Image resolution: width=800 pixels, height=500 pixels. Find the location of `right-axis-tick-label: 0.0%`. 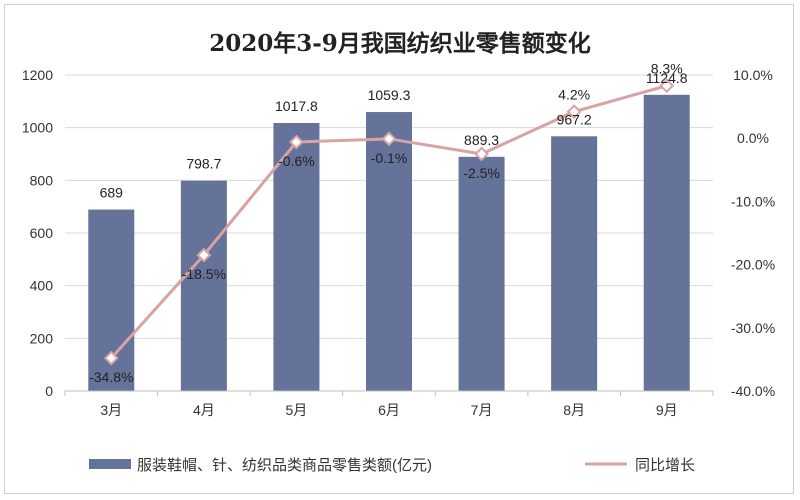

right-axis-tick-label: 0.0% is located at coordinates (753, 138).